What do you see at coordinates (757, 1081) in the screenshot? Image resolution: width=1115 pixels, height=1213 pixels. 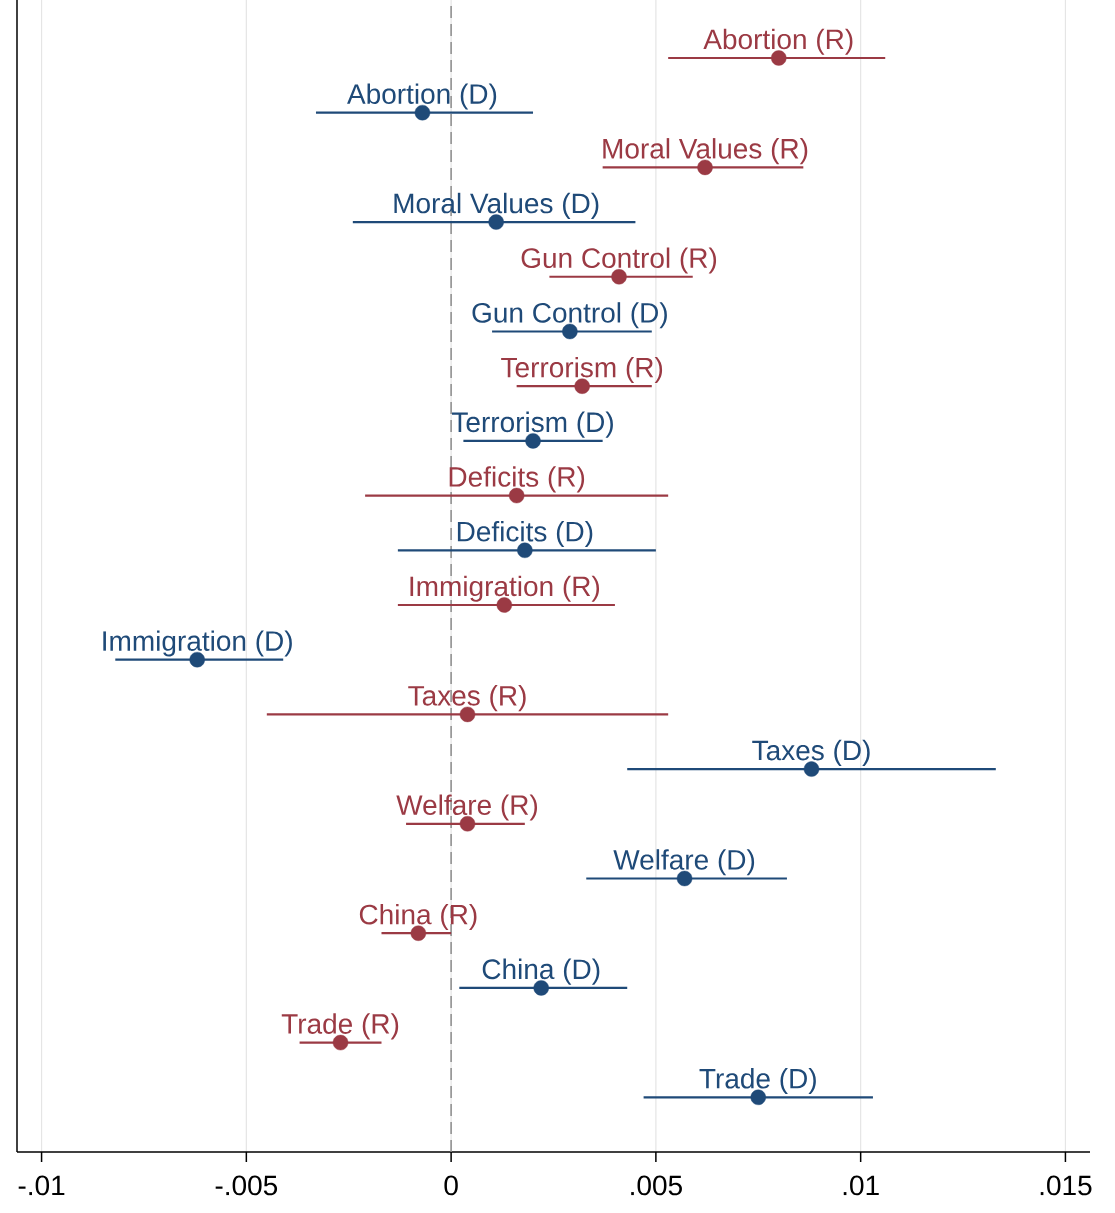 I see `y-tick-label: Trade (D)` at bounding box center [757, 1081].